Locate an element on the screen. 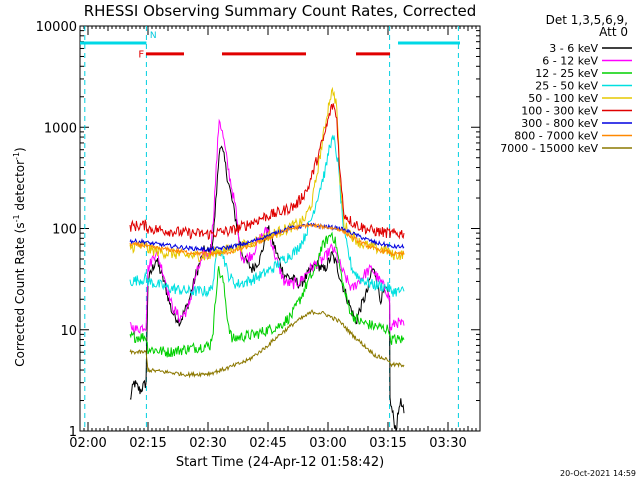 Image resolution: width=640 pixels, height=480 pixels. legend-label: 100 - 300 keV is located at coordinates (559, 111).